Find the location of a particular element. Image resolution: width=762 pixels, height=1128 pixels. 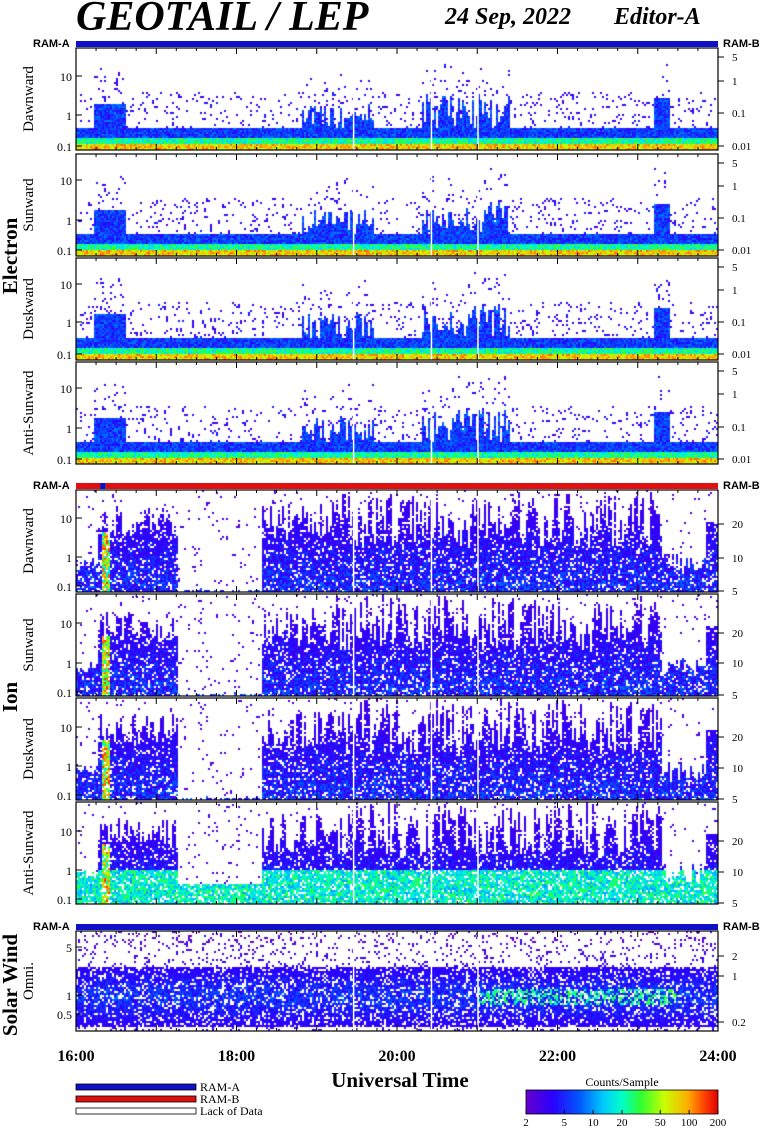

panel-label: Anti-Sunward is located at coordinates (29, 412).